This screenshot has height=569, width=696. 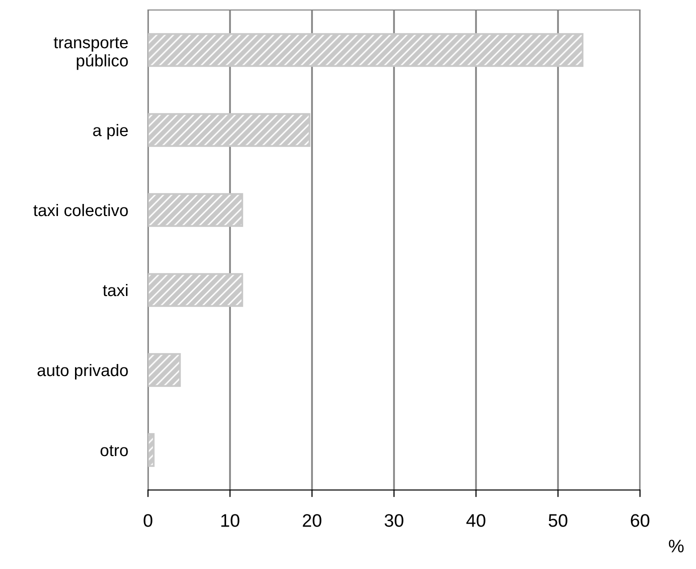 I want to click on y-tick-label: transporte público, so click(x=91, y=53).